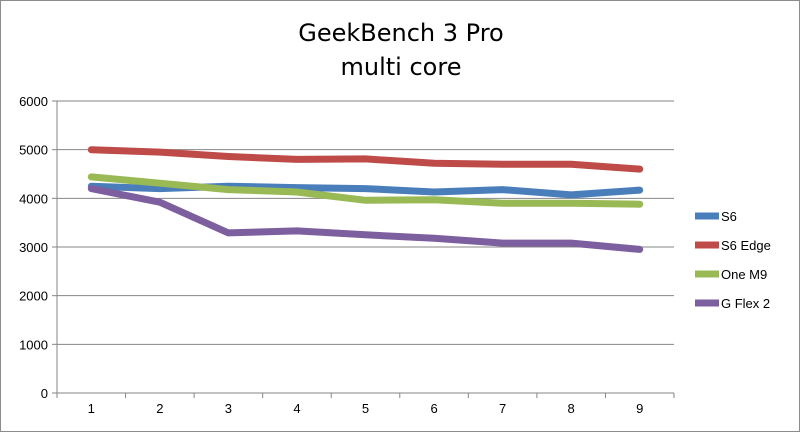 This screenshot has height=432, width=800. What do you see at coordinates (365, 159) in the screenshot?
I see `series-line-s6-edge` at bounding box center [365, 159].